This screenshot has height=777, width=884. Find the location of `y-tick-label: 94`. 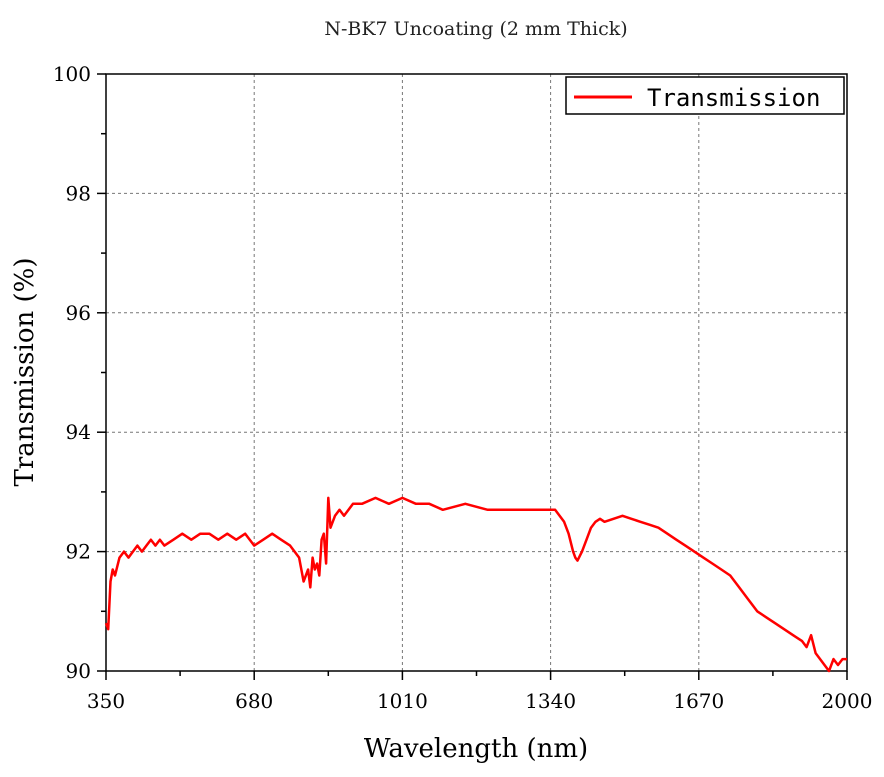

y-tick-label: 94 is located at coordinates (78, 432).